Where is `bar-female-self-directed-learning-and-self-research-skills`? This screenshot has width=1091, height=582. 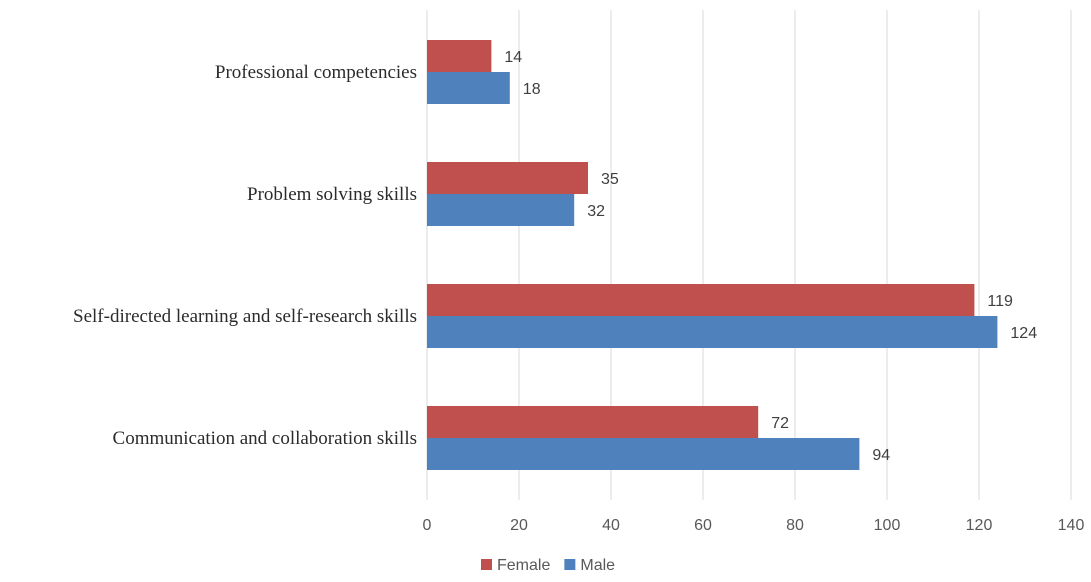
bar-female-self-directed-learning-and-self-research-skills is located at coordinates (701, 300).